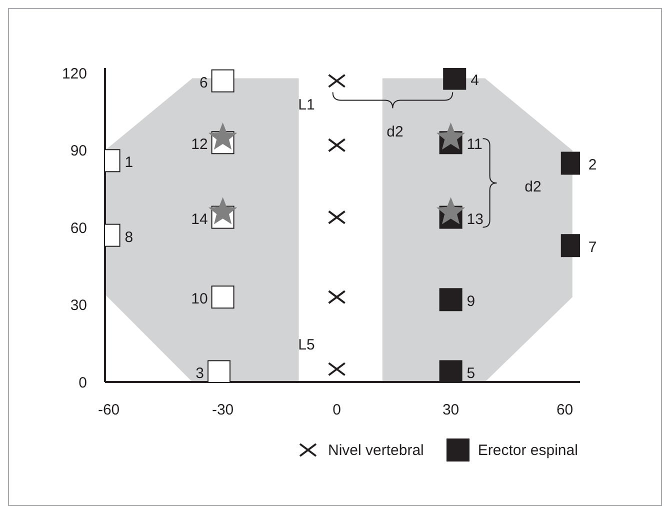 The height and width of the screenshot is (506, 670). What do you see at coordinates (306, 105) in the screenshot?
I see `annotation: L1` at bounding box center [306, 105].